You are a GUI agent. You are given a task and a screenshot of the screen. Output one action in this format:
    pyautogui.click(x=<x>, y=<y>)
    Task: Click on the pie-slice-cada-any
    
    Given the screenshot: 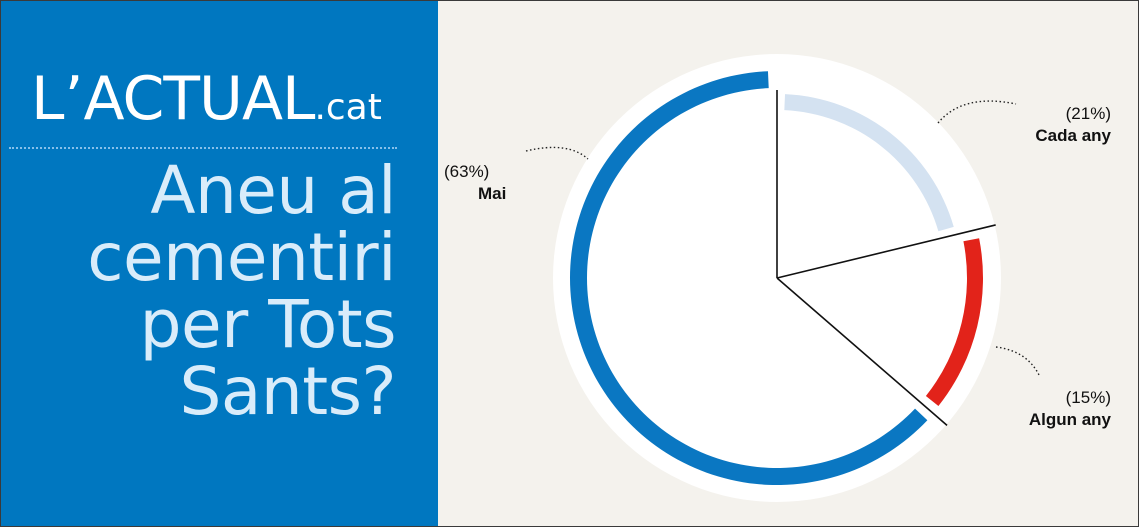 What is the action you would take?
    pyautogui.click(x=869, y=163)
    